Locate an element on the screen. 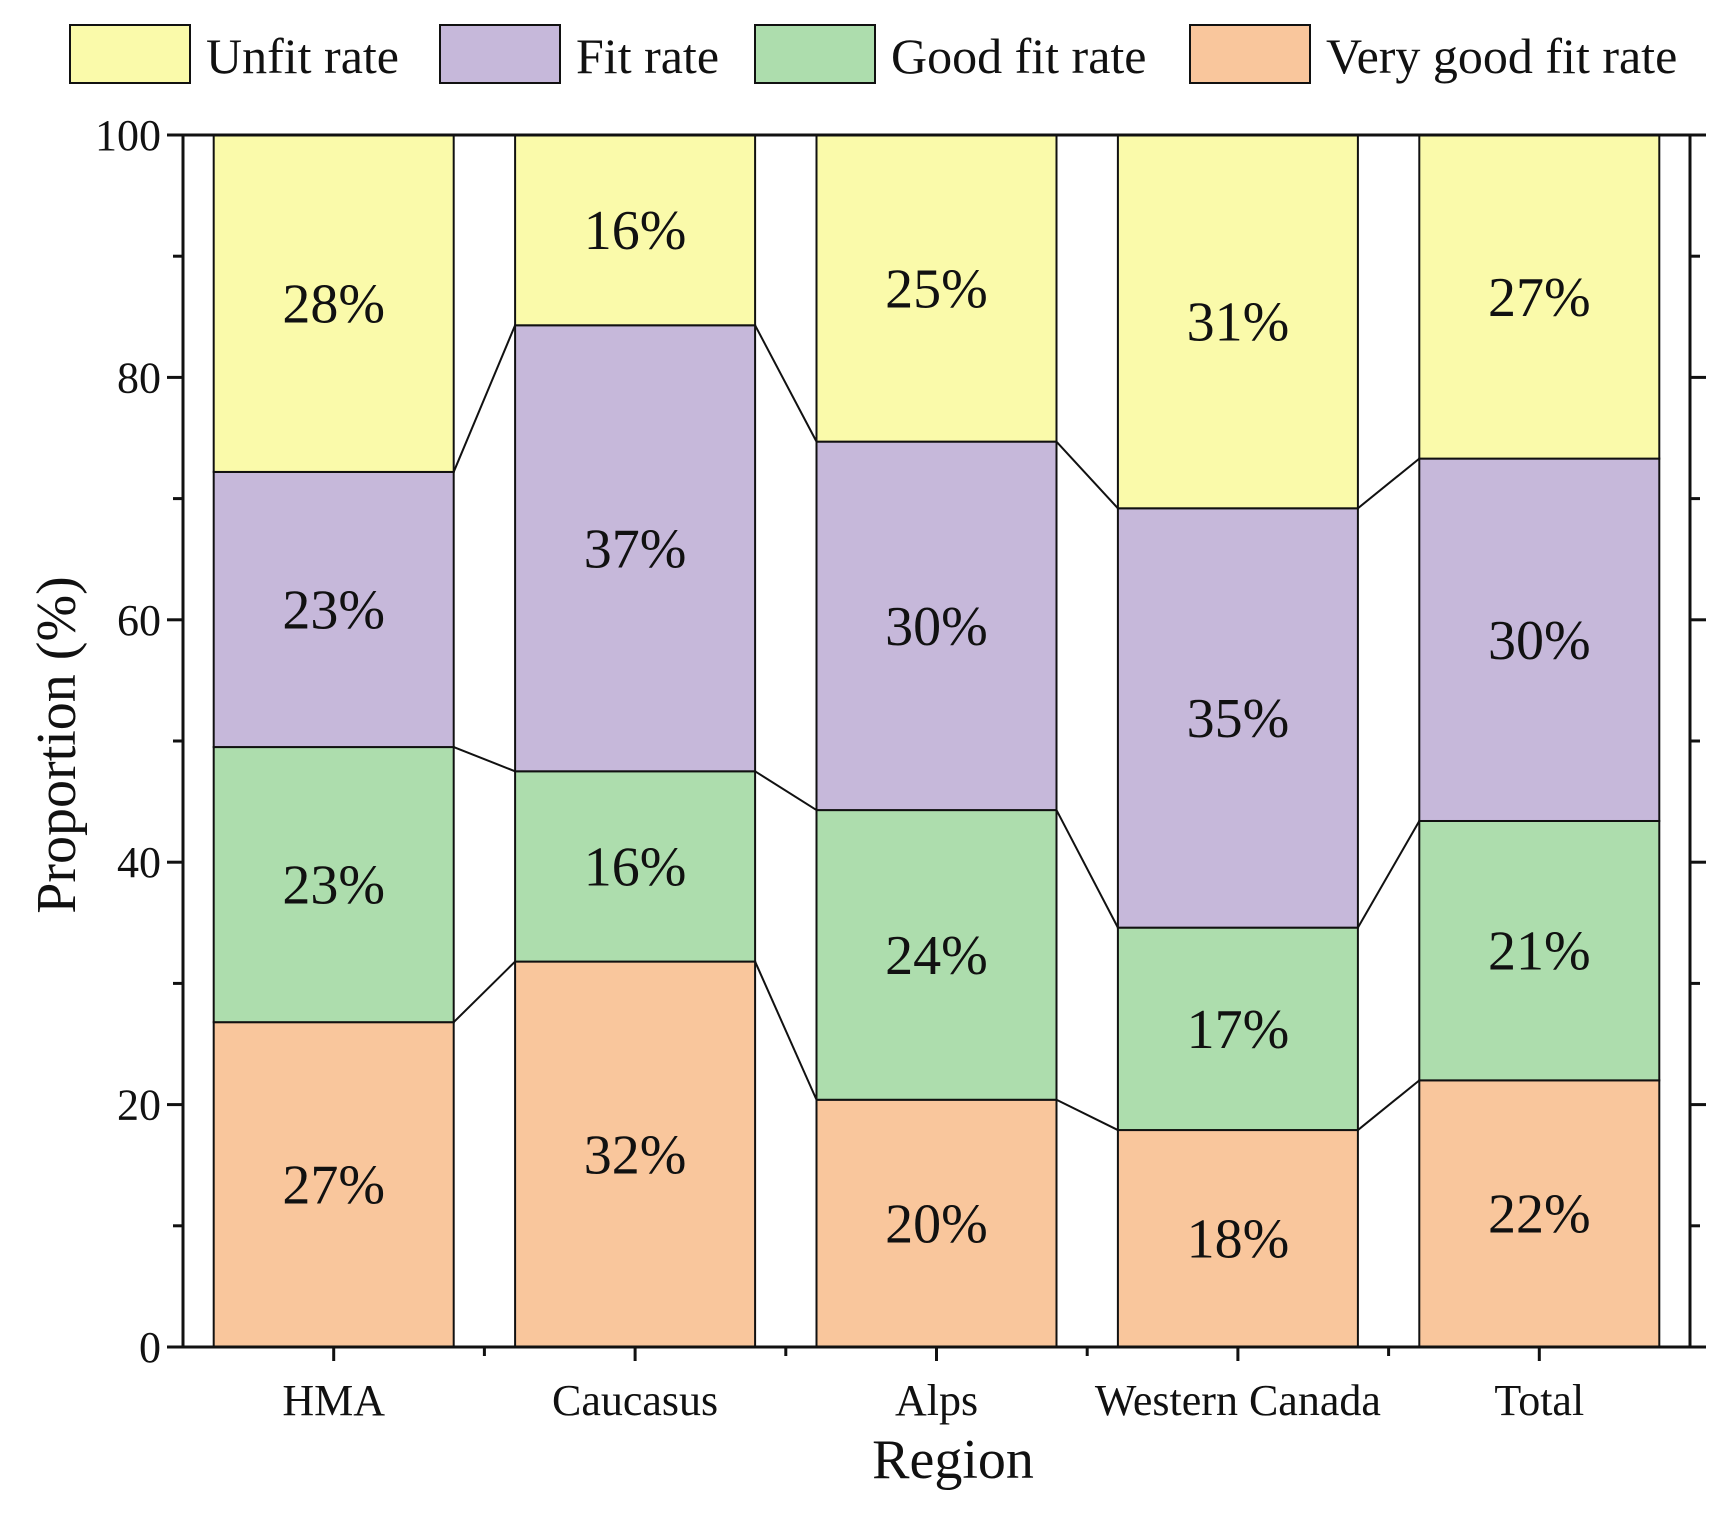 The image size is (1733, 1519). bar-unfit-rate-western-canada is located at coordinates (1237, 322).